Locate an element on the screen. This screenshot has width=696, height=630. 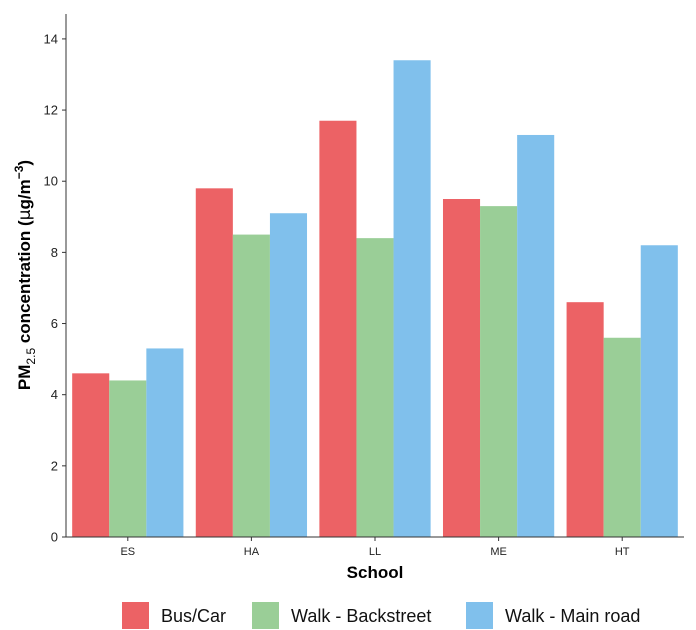
legend: Bus/Car Walk - Backstreet Walk - Main road is located at coordinates (381, 615).